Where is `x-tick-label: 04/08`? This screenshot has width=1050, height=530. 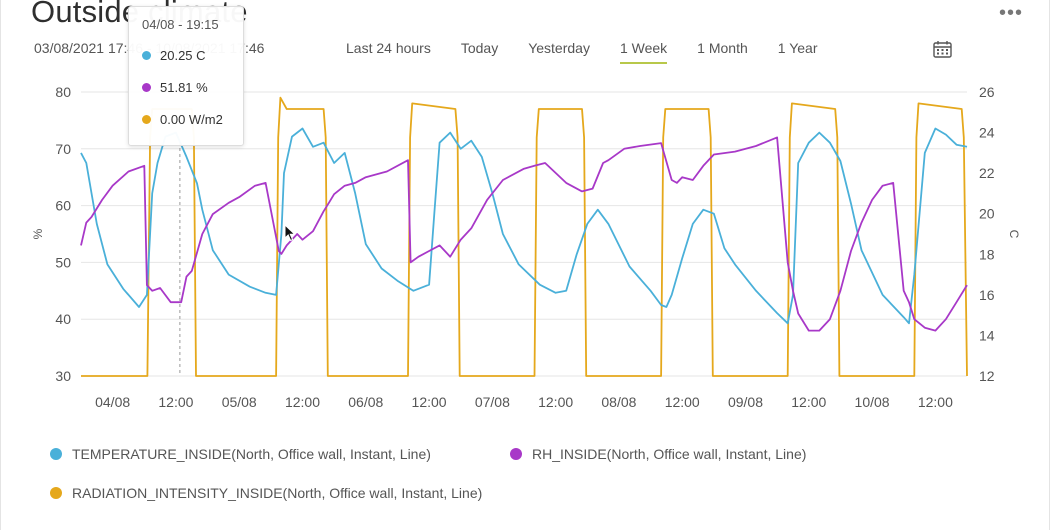
x-tick-label: 04/08 is located at coordinates (112, 402).